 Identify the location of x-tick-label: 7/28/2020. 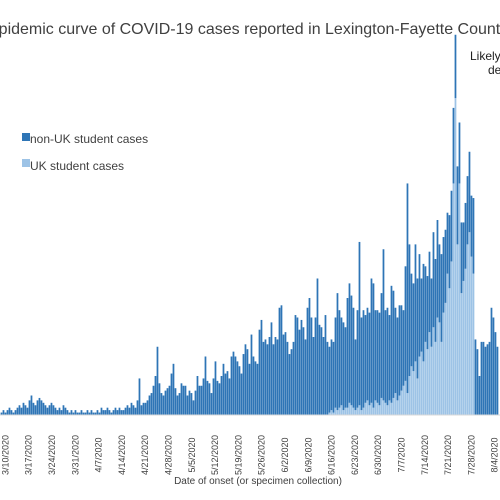
(471, 455).